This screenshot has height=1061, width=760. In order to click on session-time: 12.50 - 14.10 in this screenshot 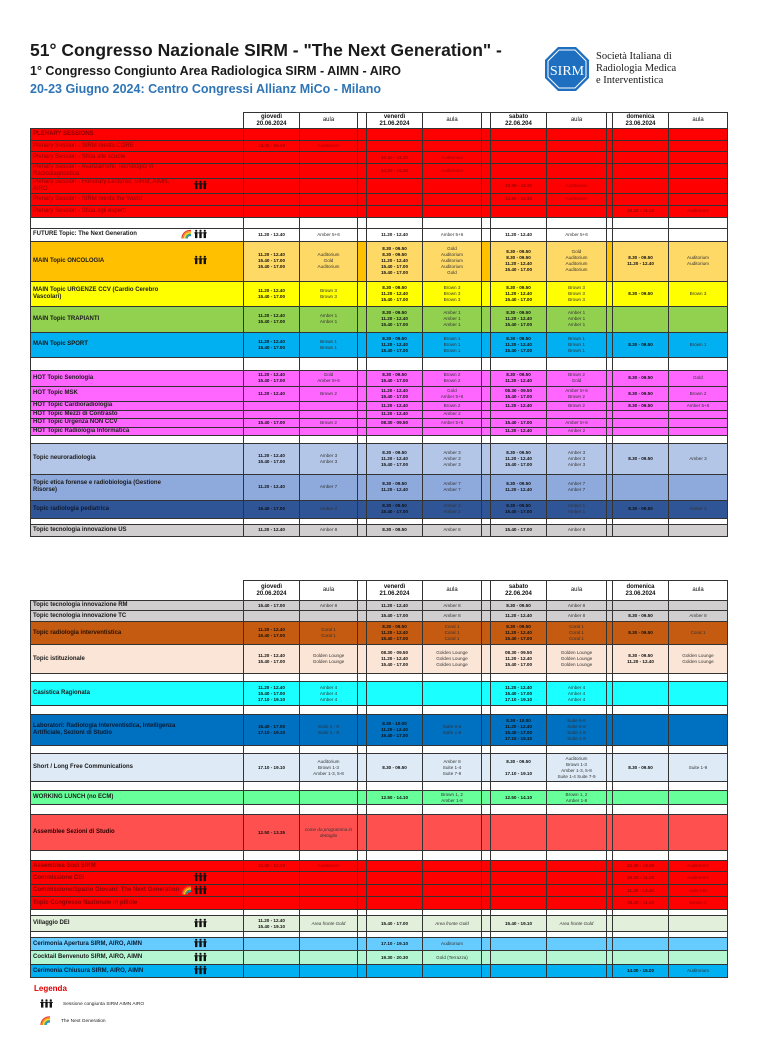, I will do `click(394, 797)`.